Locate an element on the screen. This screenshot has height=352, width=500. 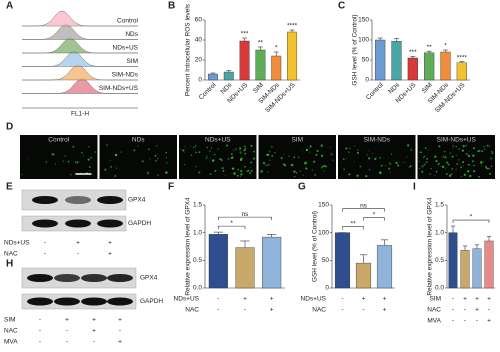
y-tick-label: 150 is located at coordinates (323, 205).